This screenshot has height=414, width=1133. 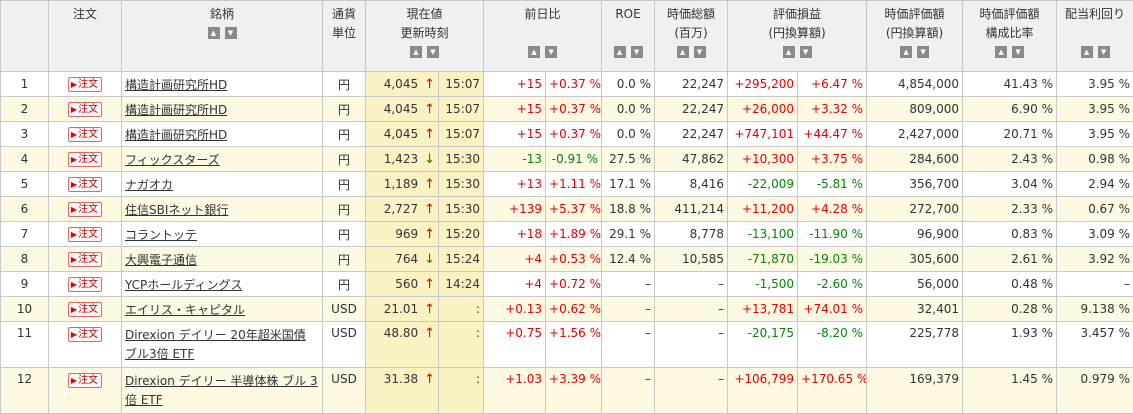 I want to click on security-name-cell: エイリス・キャピタル, so click(x=222, y=309).